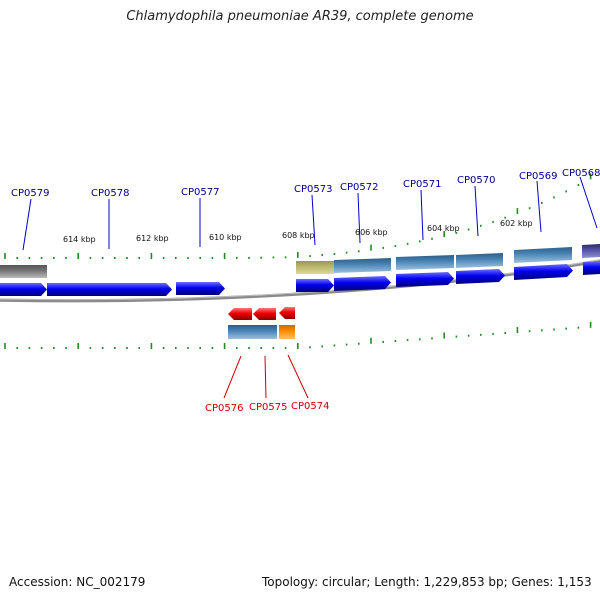  What do you see at coordinates (371, 232) in the screenshot?
I see `scale-label-606kbp: 606 kbp` at bounding box center [371, 232].